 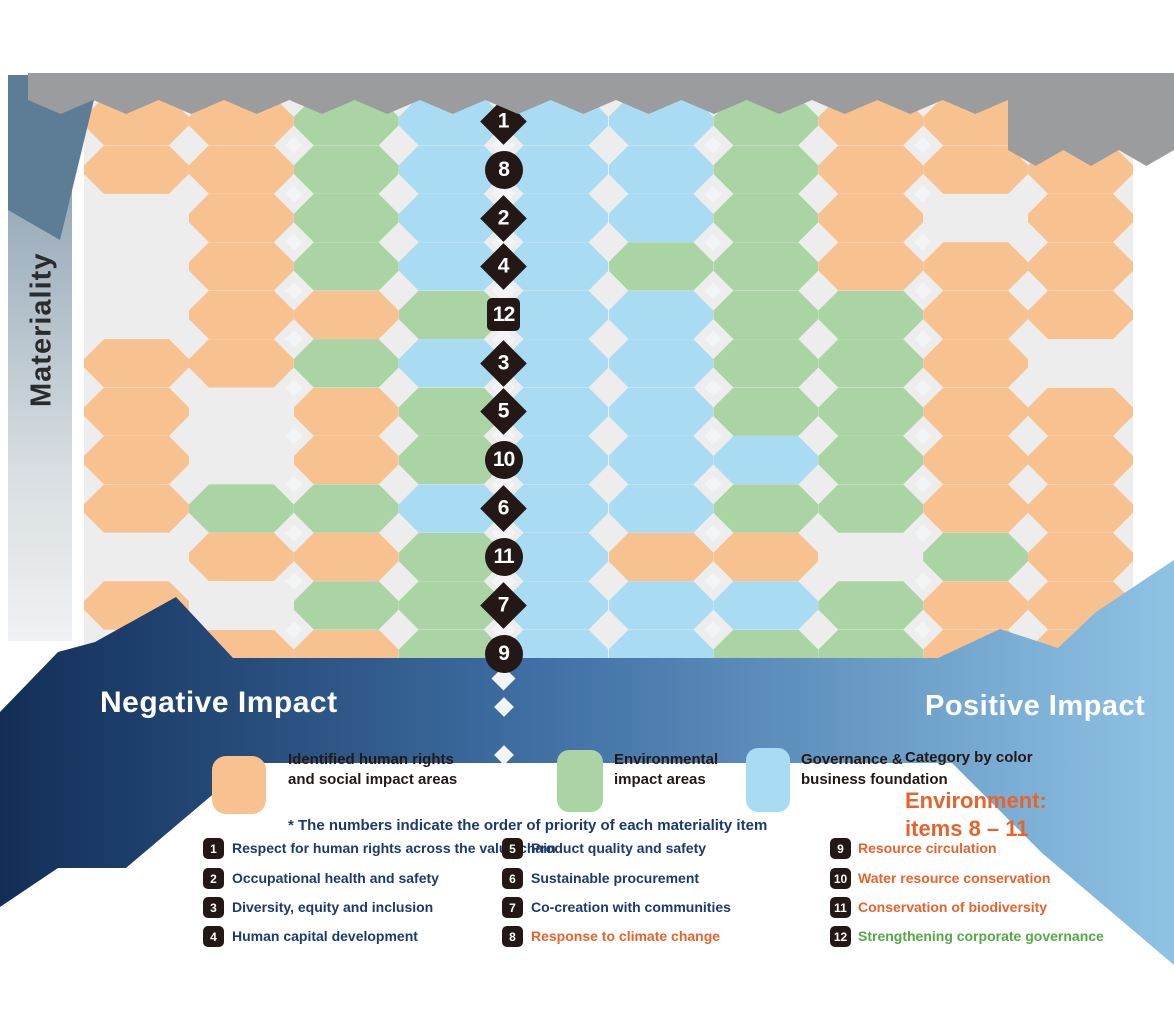 I want to click on list-item-label: Response to climate change, so click(x=626, y=936).